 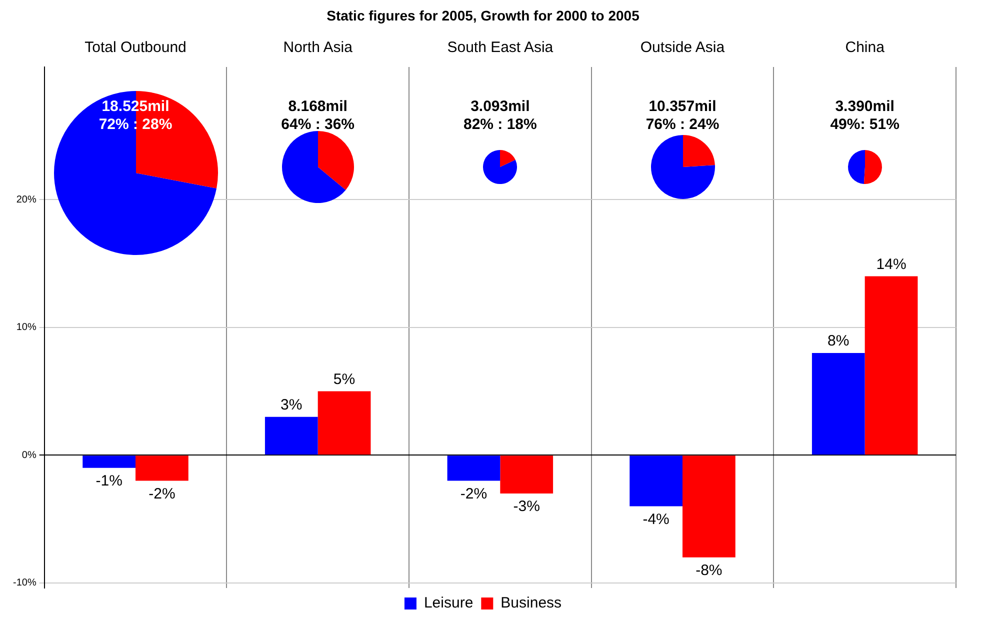 I want to click on chart-title: Static figures for 2005, Growth for 2000 to 2005, so click(x=483, y=15).